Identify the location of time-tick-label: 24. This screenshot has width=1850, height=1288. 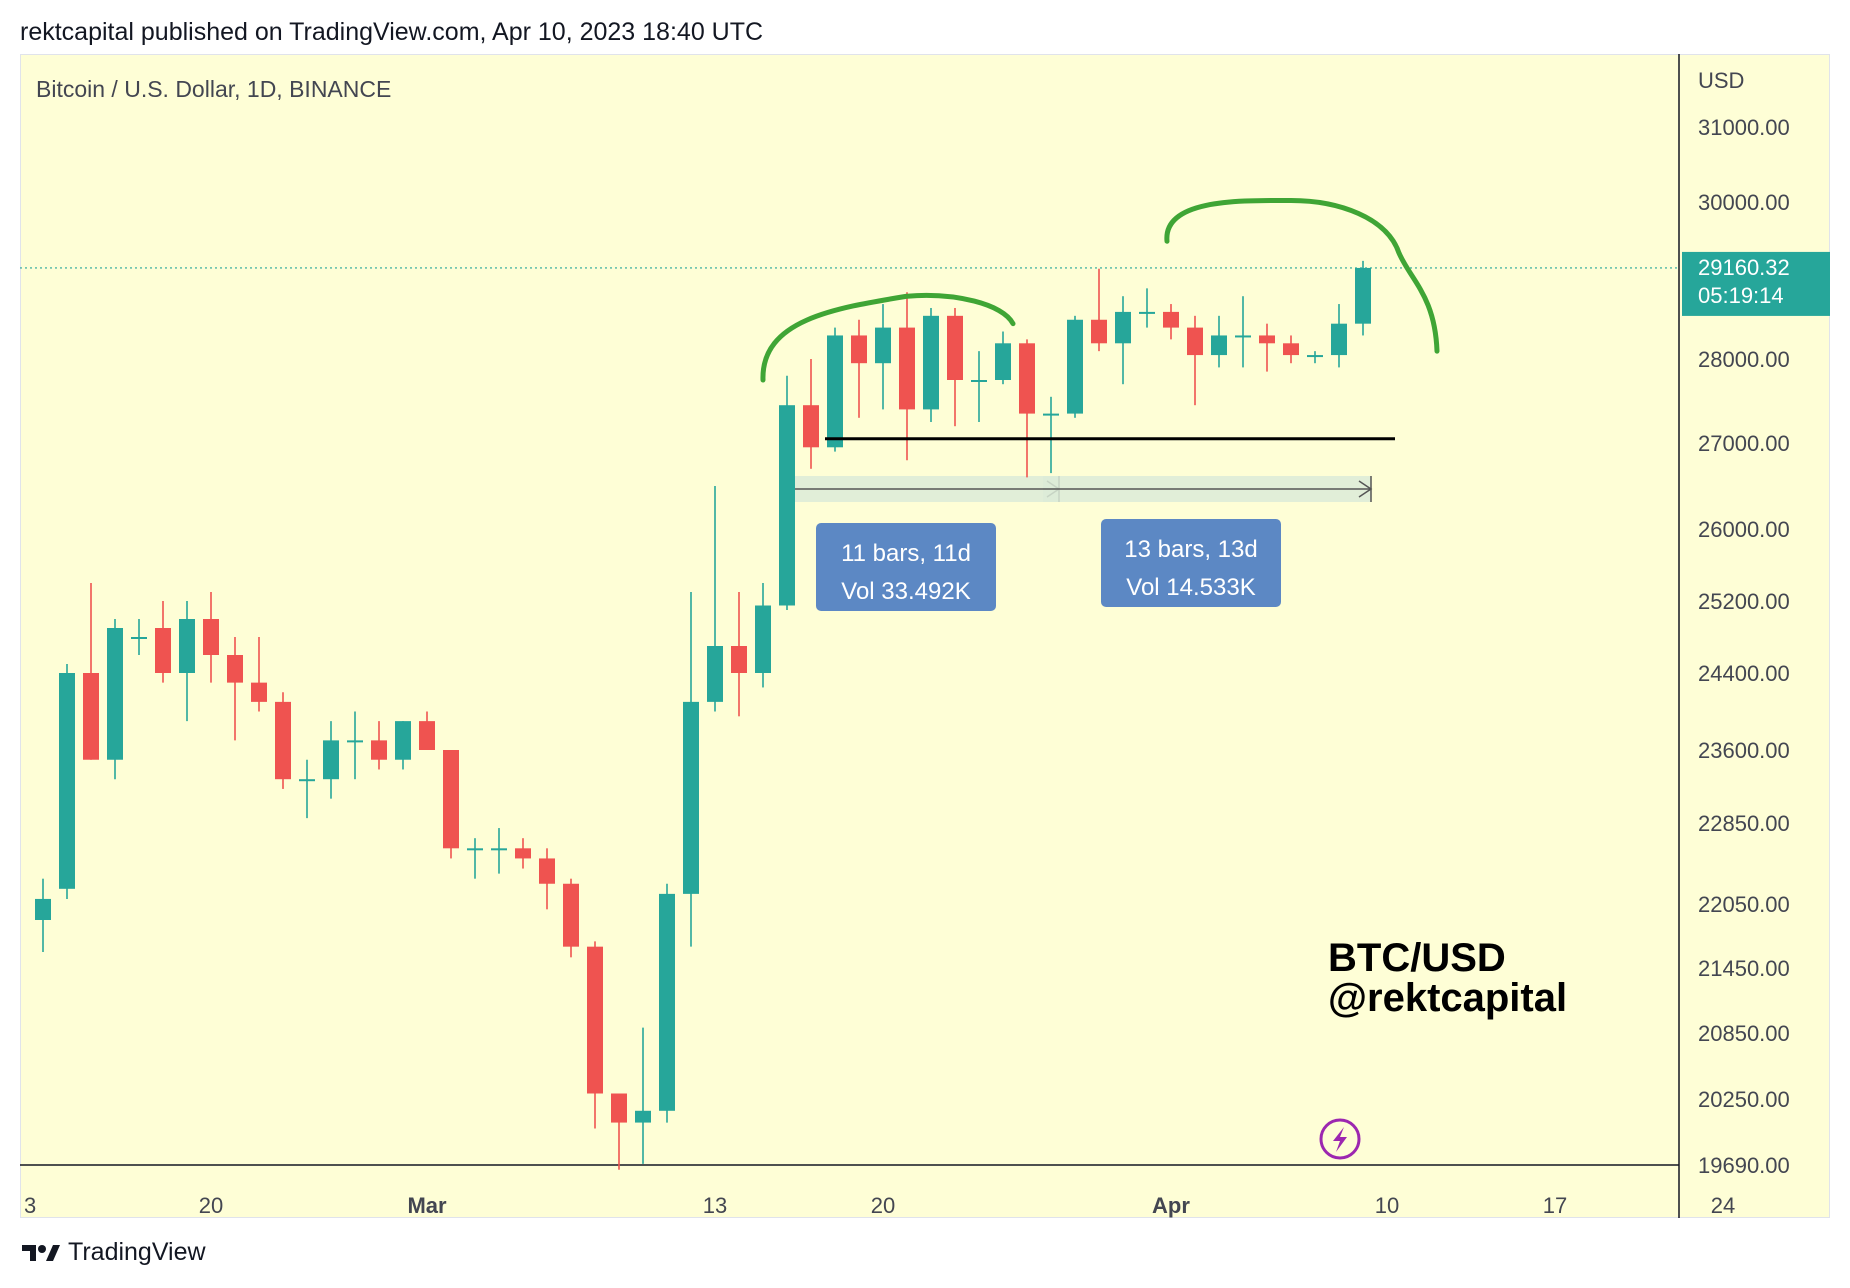
(1723, 1205).